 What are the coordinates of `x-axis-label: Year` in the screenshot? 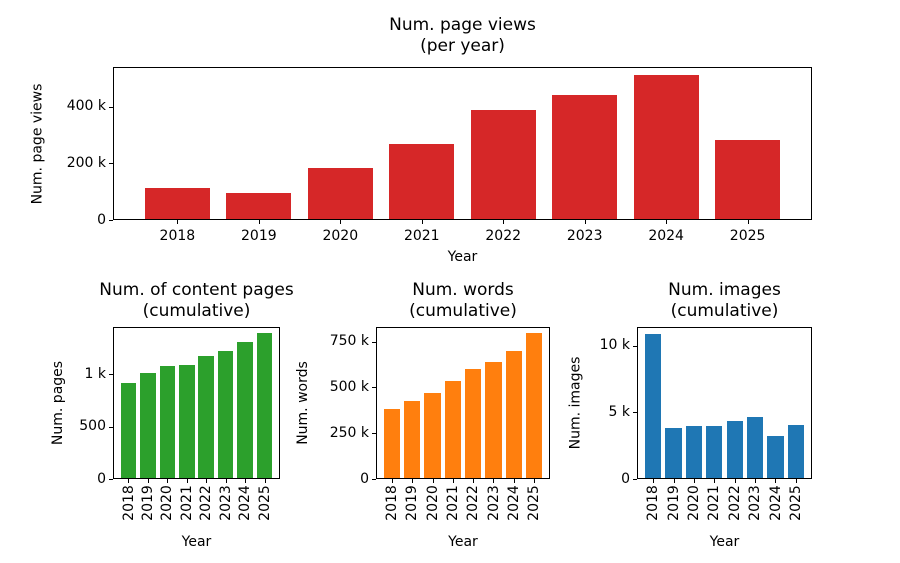 It's located at (196, 542).